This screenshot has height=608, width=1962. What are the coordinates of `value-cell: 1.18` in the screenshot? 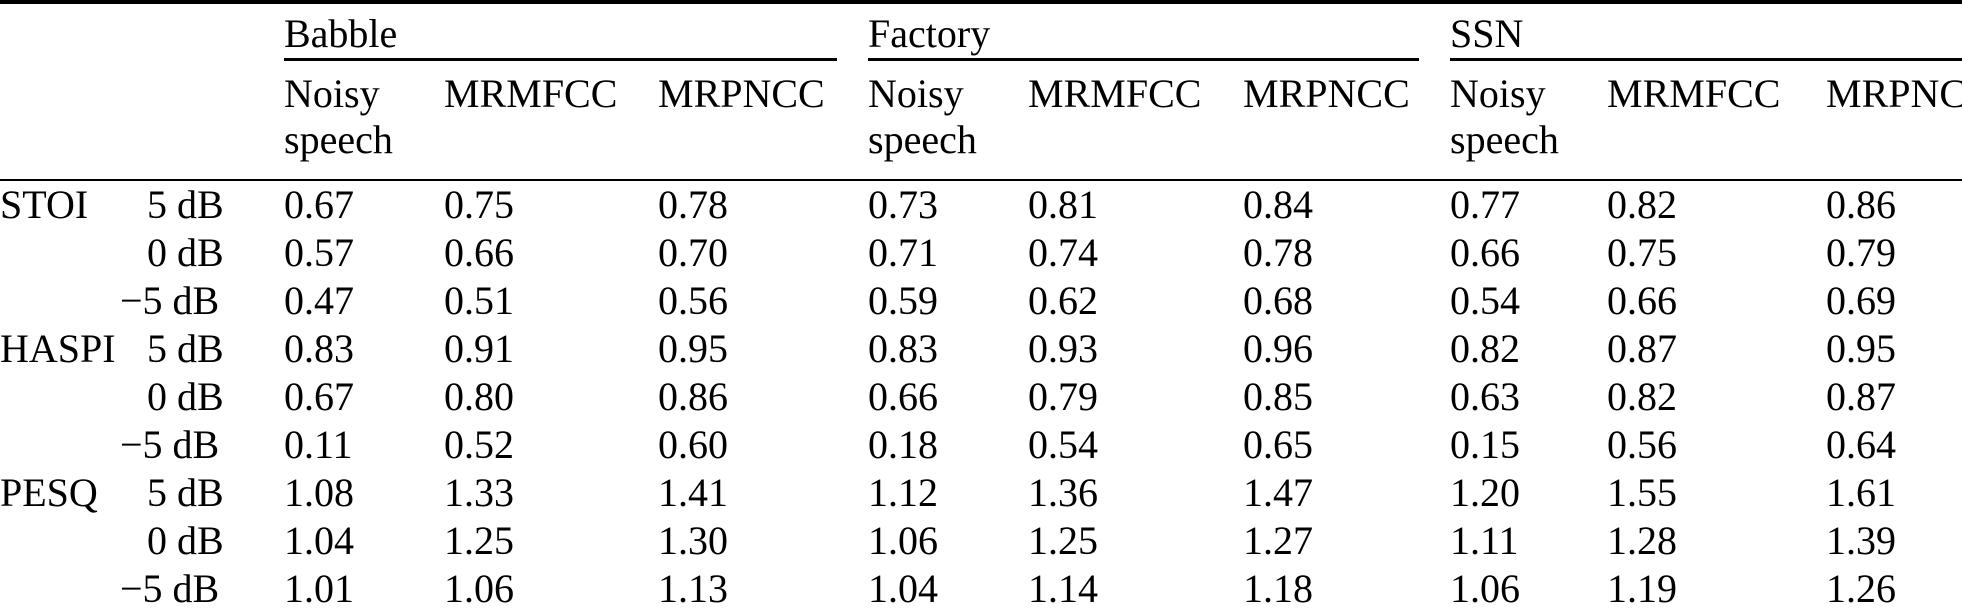 It's located at (1278, 587).